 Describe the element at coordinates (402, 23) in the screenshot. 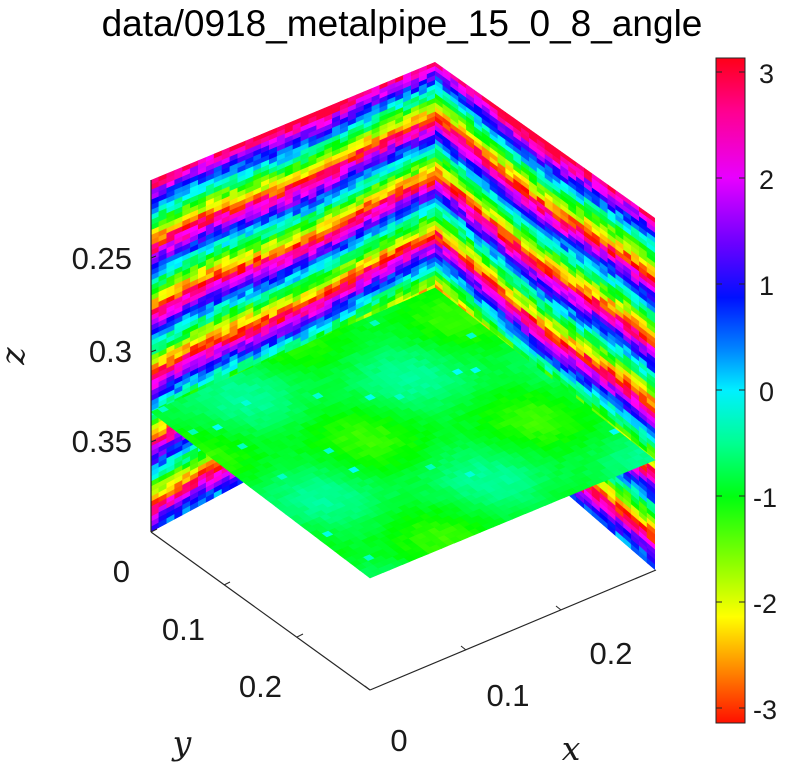

I see `chart-title: data/0918_metalpipe_15_0_8_angle` at that location.